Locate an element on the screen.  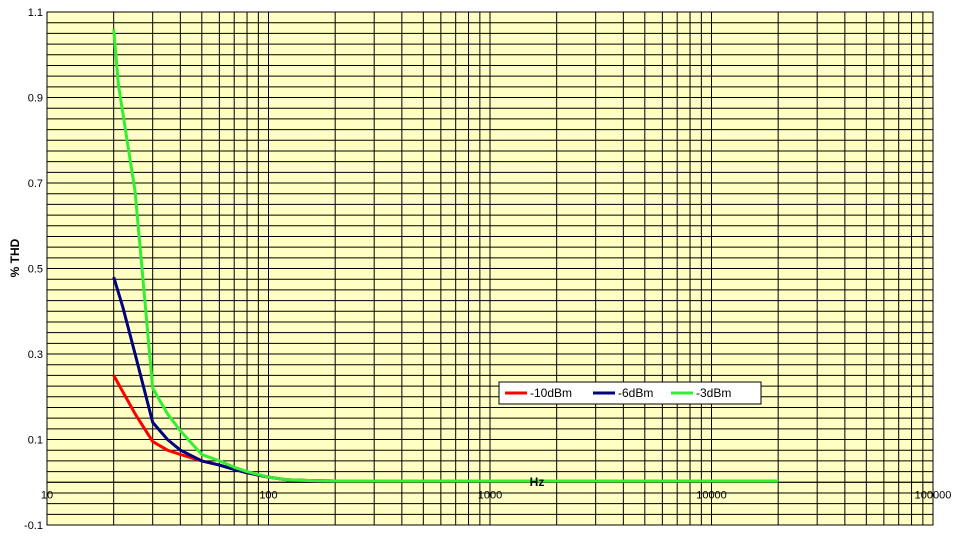
legend: -10dBm -6dBm -3dBm is located at coordinates (630, 393).